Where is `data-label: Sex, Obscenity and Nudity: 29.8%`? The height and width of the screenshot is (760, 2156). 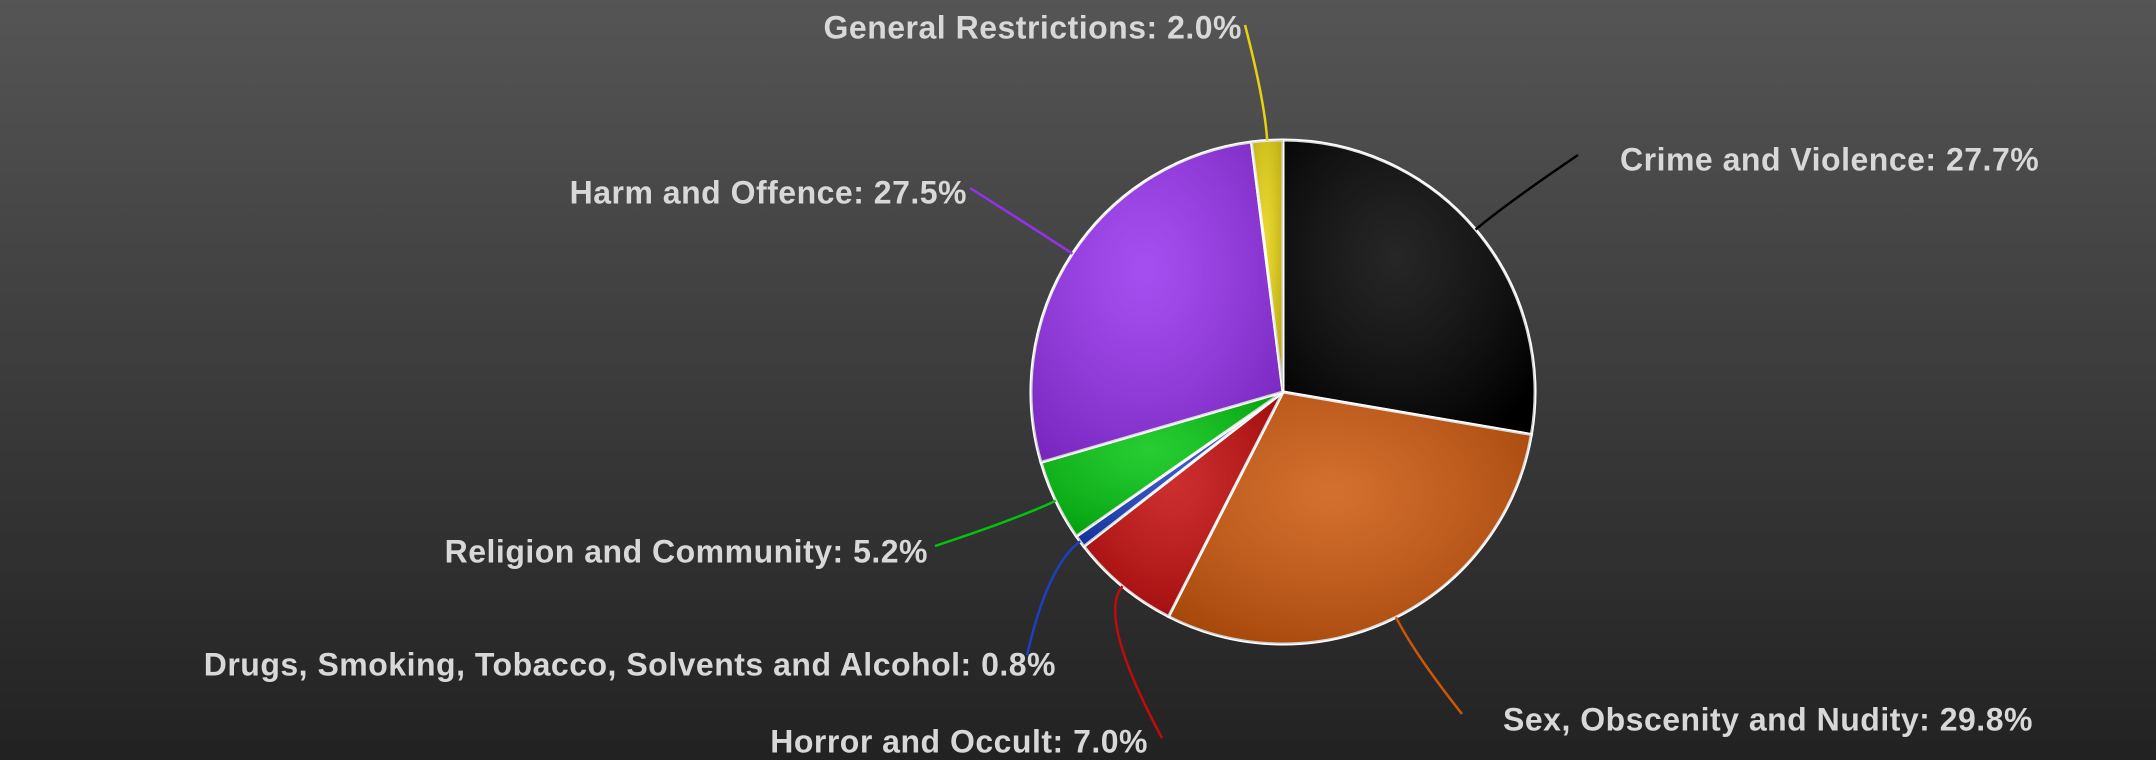 data-label: Sex, Obscenity and Nudity: 29.8% is located at coordinates (1768, 719).